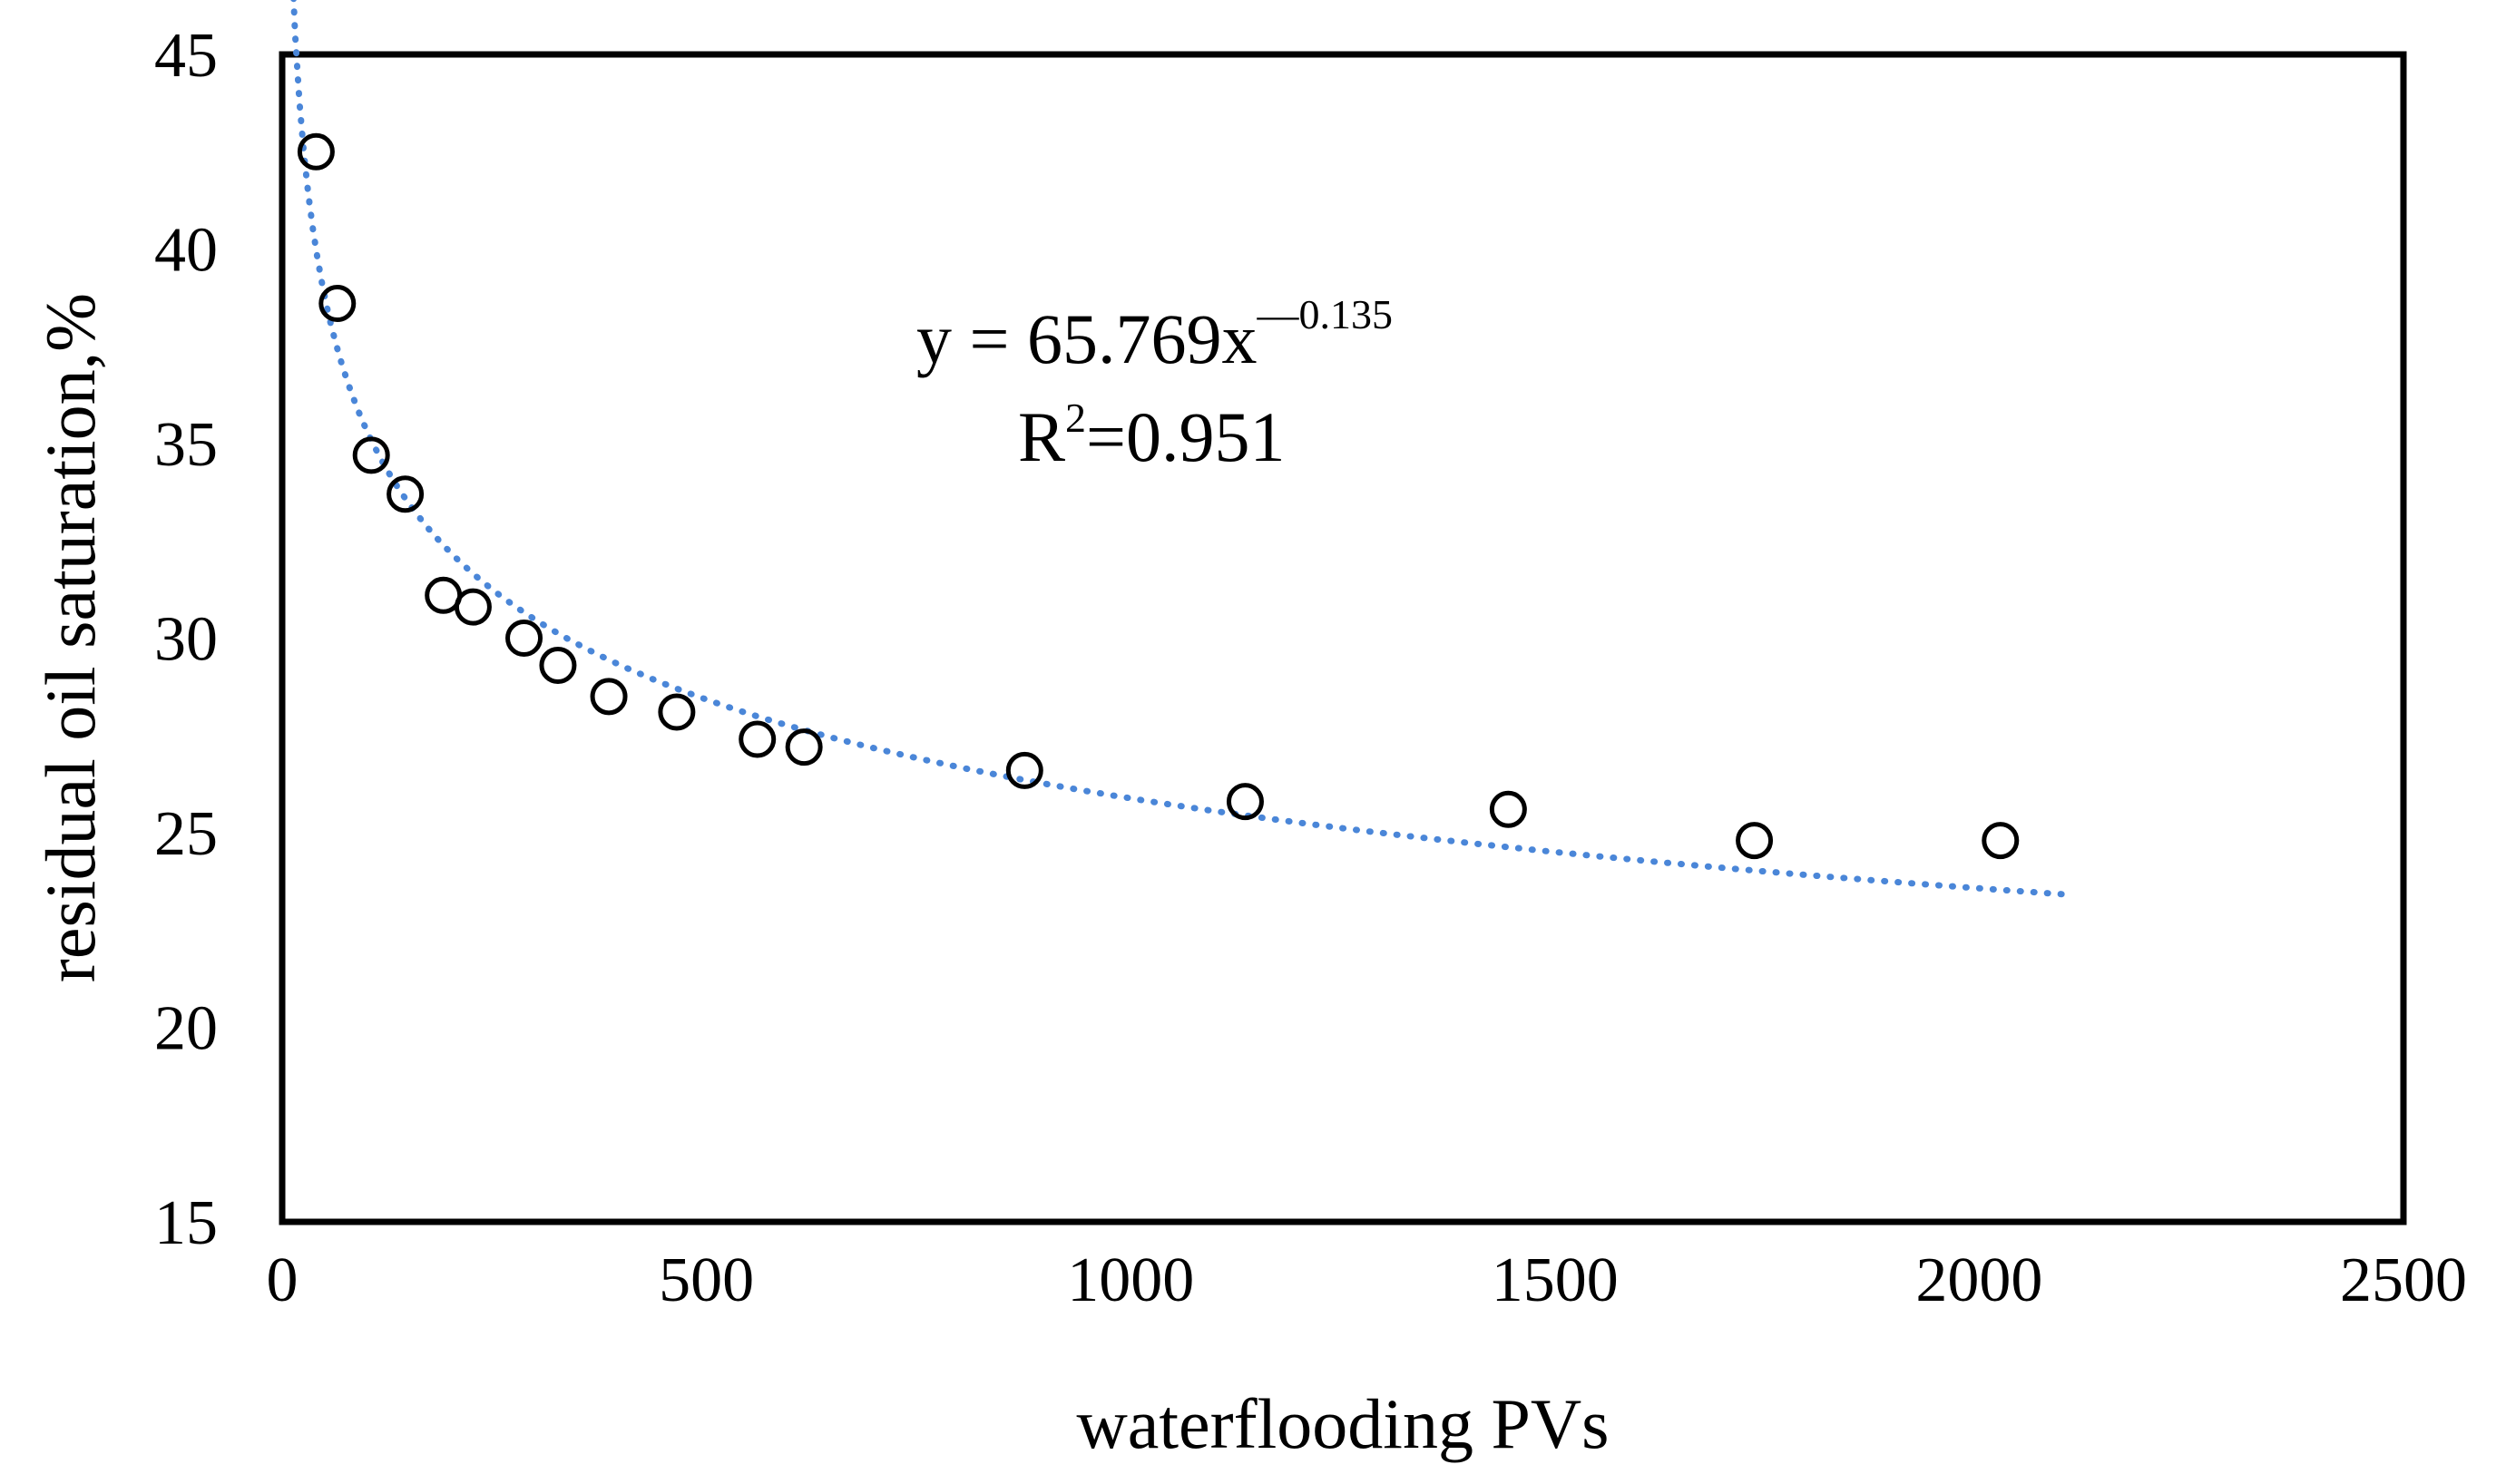 Image resolution: width=2496 pixels, height=1484 pixels. What do you see at coordinates (70, 637) in the screenshot?
I see `y-axis-title: residual oil saturation,%` at bounding box center [70, 637].